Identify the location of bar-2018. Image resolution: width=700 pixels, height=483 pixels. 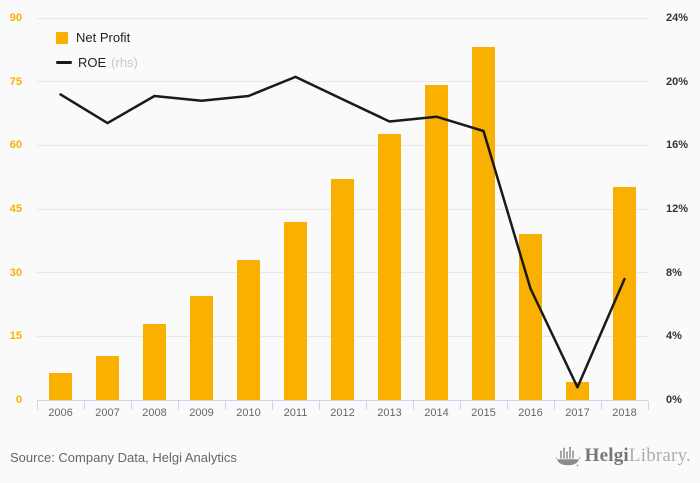
(624, 293).